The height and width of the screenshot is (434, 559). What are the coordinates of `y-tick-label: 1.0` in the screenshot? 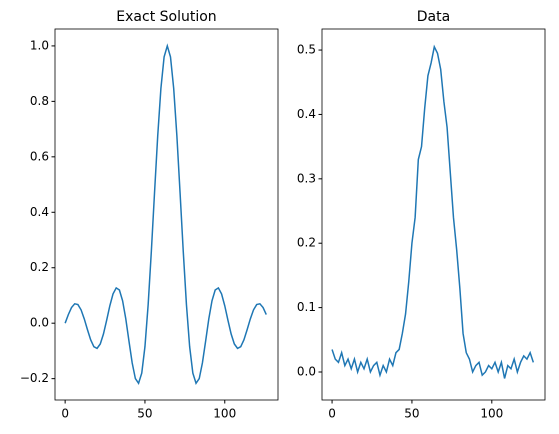 It's located at (39, 45).